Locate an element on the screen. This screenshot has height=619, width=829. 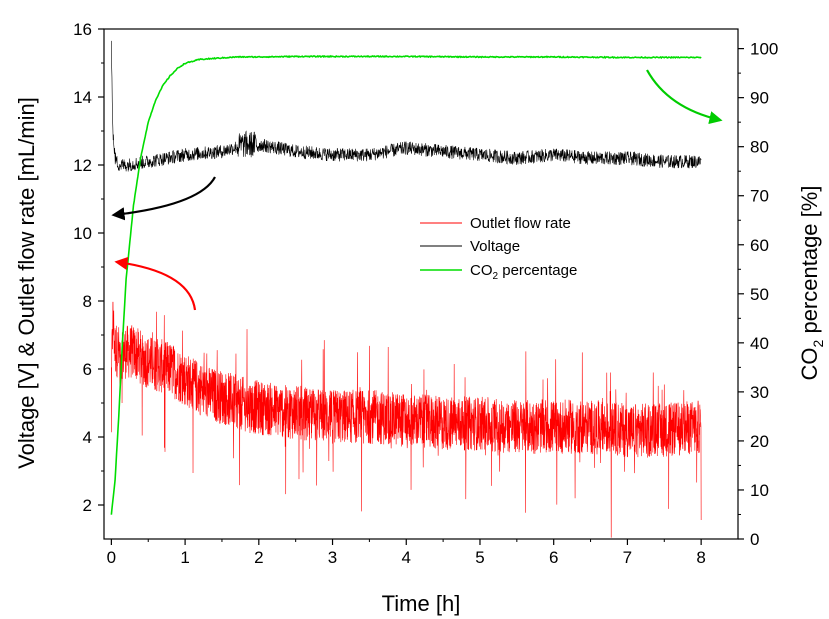
legend-label-co2-sub: 2 is located at coordinates (496, 276).